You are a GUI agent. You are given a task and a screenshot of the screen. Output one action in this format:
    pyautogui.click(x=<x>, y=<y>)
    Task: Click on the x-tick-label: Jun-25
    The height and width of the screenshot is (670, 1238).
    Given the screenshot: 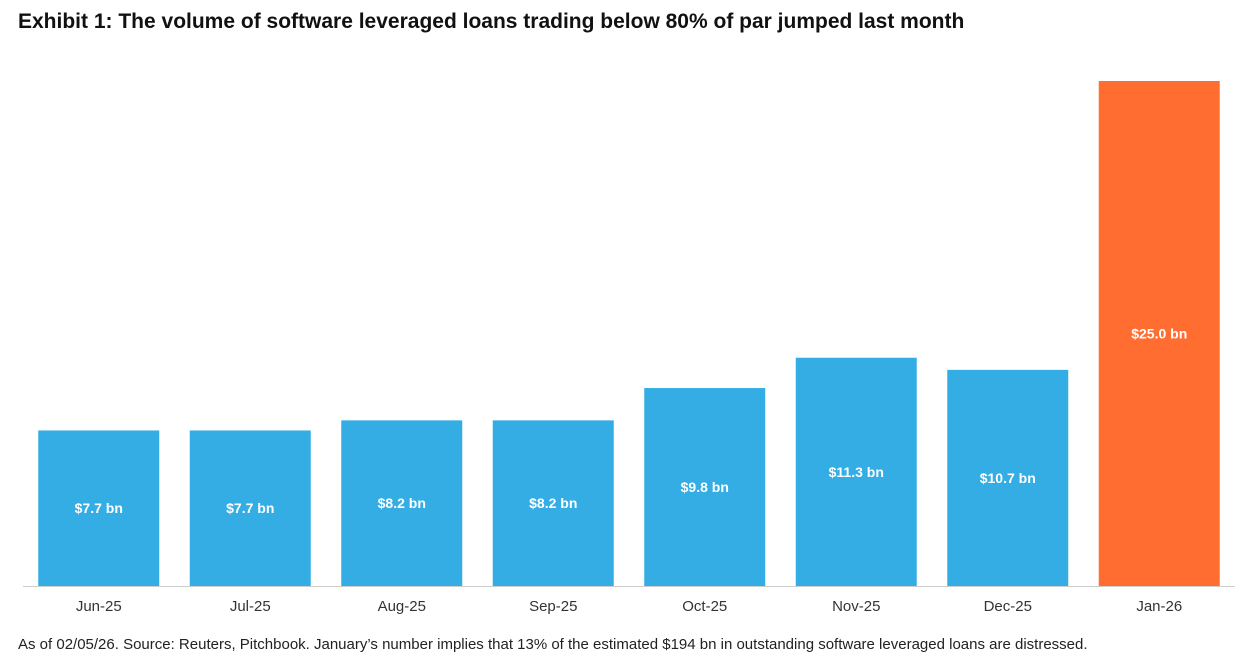 What is the action you would take?
    pyautogui.click(x=99, y=606)
    